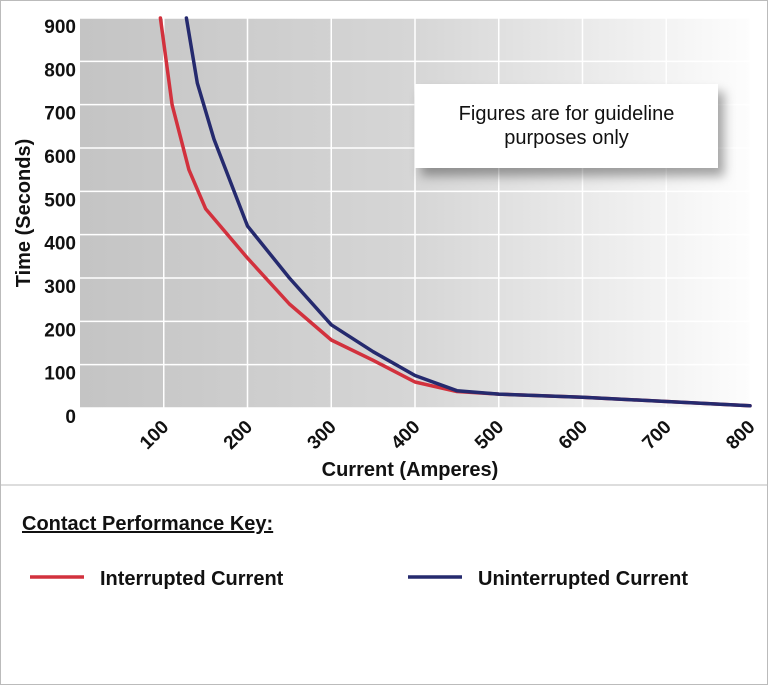 The width and height of the screenshot is (768, 685). Describe the element at coordinates (192, 579) in the screenshot. I see `legend-label: Interrupted Current` at that location.